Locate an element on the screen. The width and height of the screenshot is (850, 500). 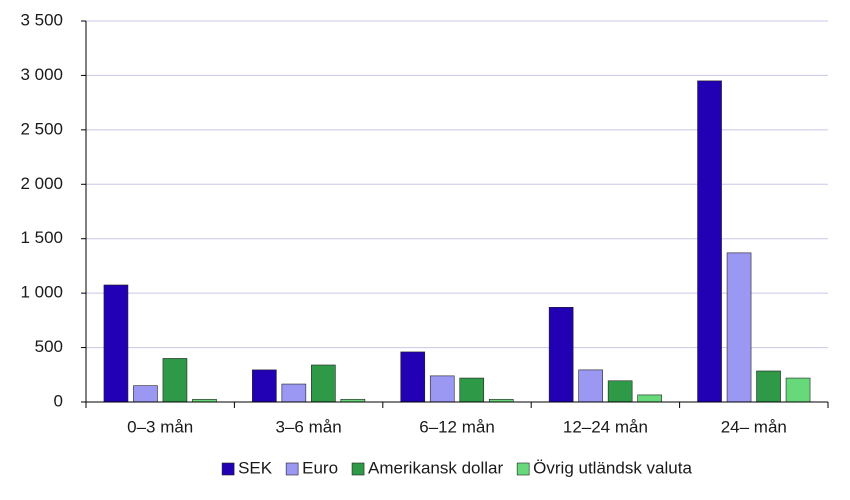
y-tick-label: 2 000 is located at coordinates (41, 183).